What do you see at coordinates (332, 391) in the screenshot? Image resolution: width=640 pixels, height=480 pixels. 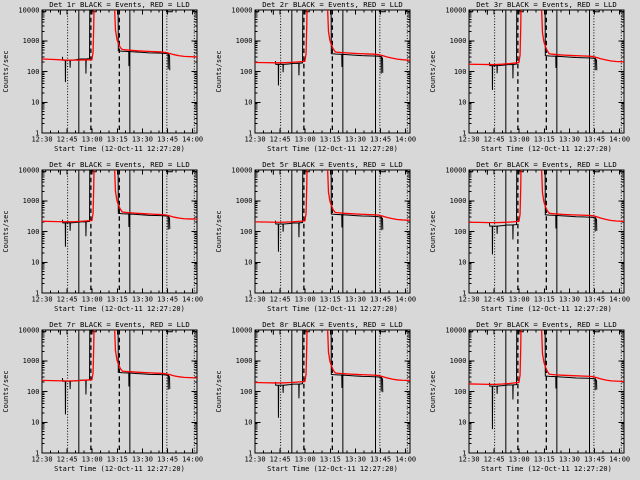 I see `axes` at bounding box center [332, 391].